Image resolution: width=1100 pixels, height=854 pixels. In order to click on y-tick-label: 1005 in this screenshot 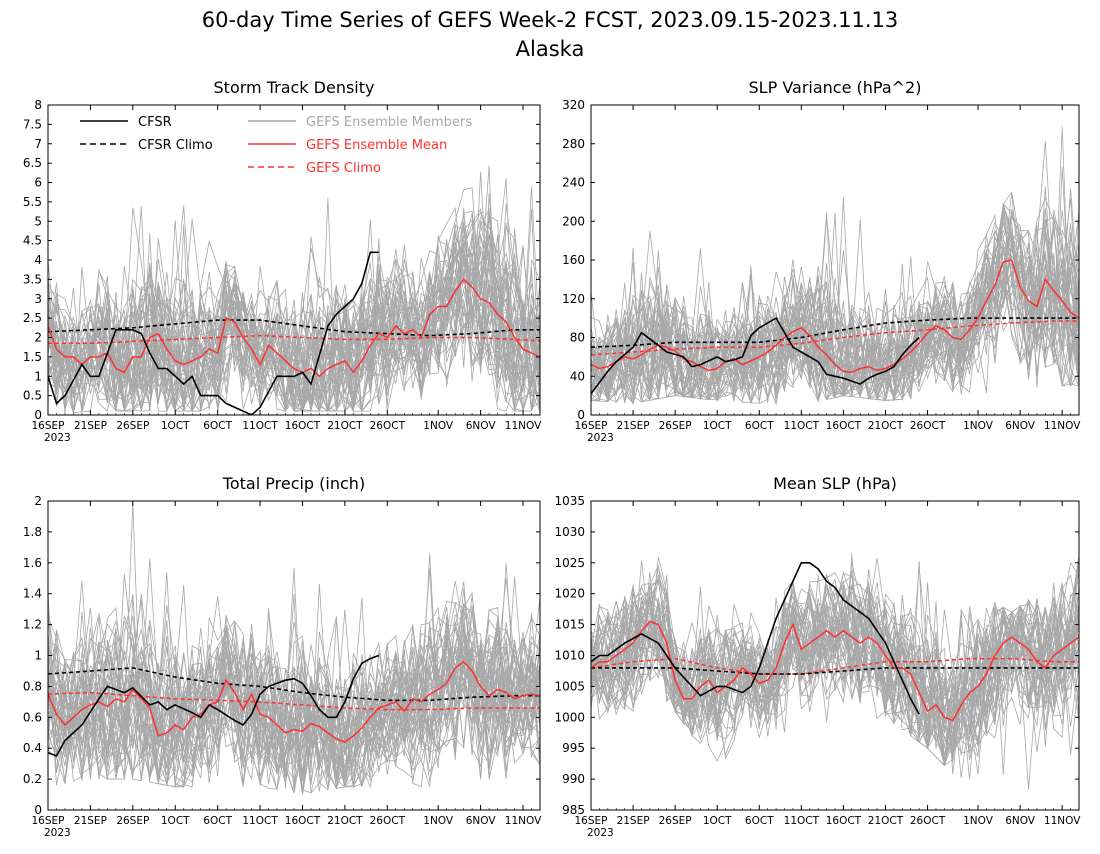, I will do `click(569, 686)`.